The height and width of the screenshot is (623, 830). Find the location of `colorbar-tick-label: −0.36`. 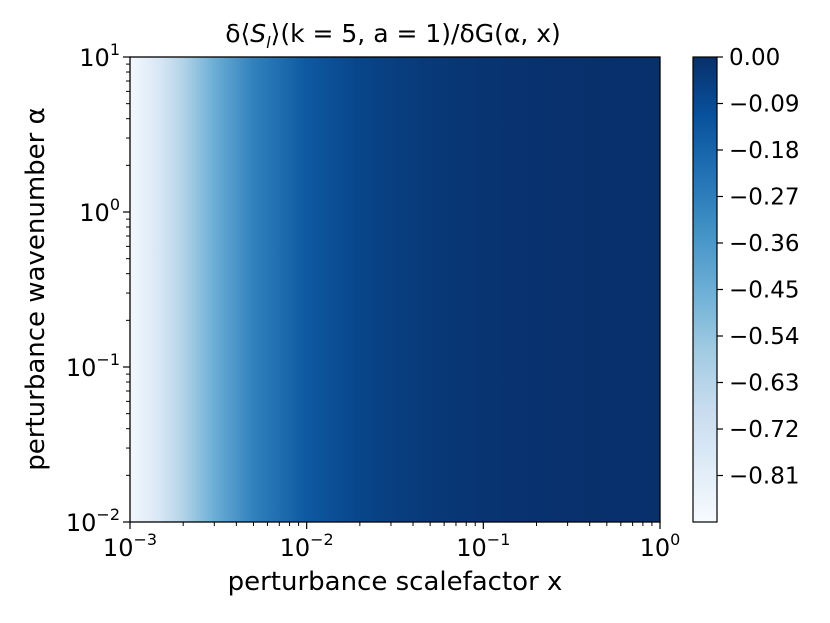

colorbar-tick-label: −0.36 is located at coordinates (764, 244).